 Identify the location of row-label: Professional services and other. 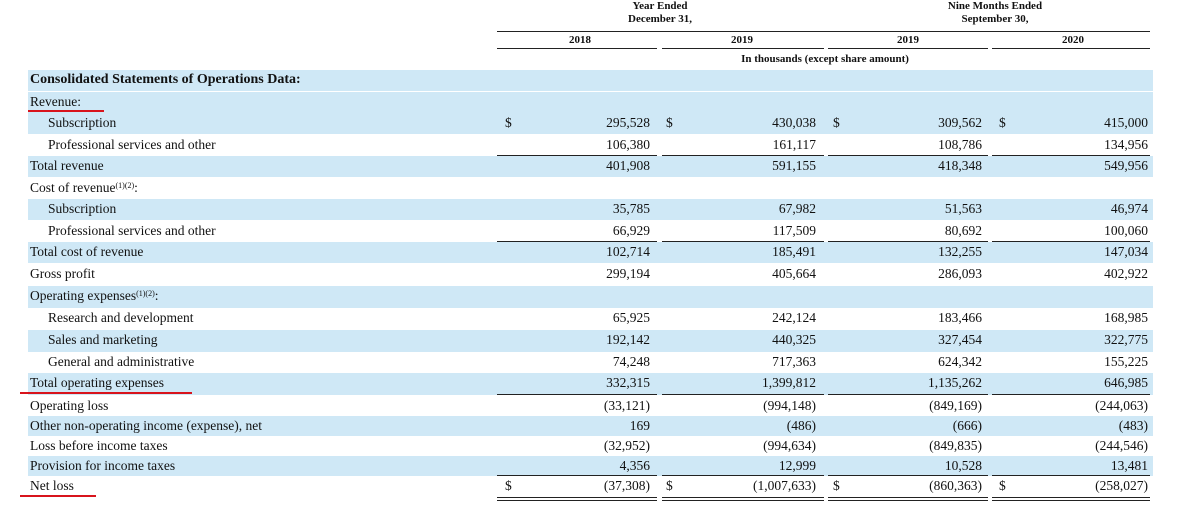
(132, 231).